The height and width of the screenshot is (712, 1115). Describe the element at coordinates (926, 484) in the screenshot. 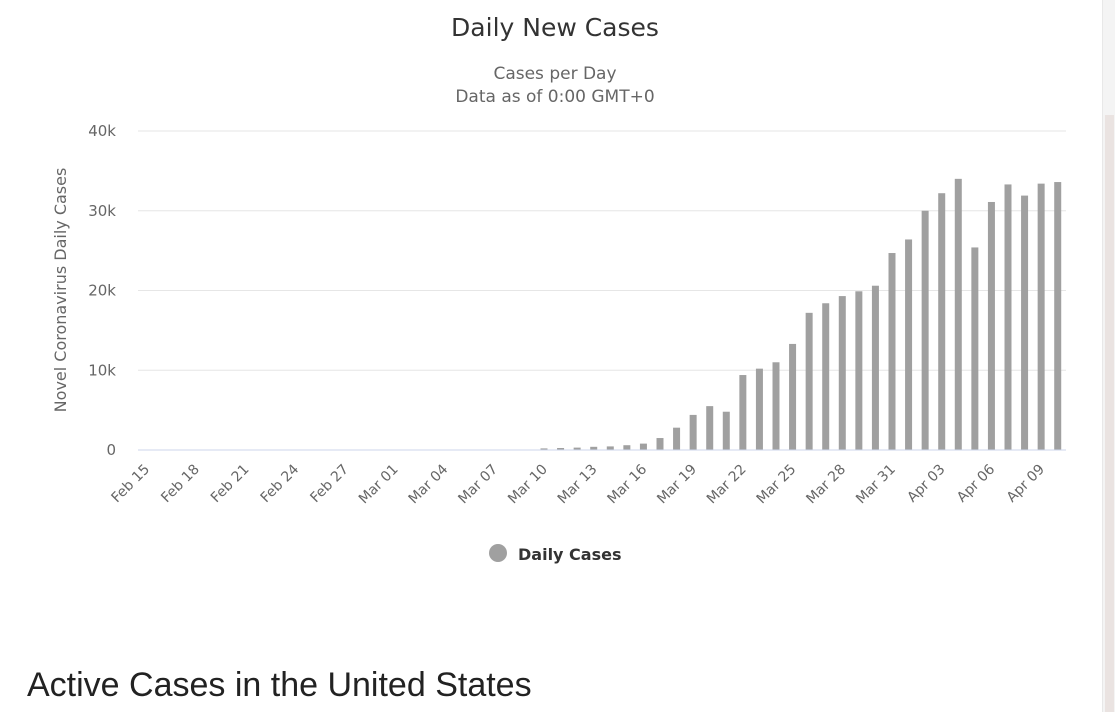

I see `x-tick-label: Apr 03` at that location.